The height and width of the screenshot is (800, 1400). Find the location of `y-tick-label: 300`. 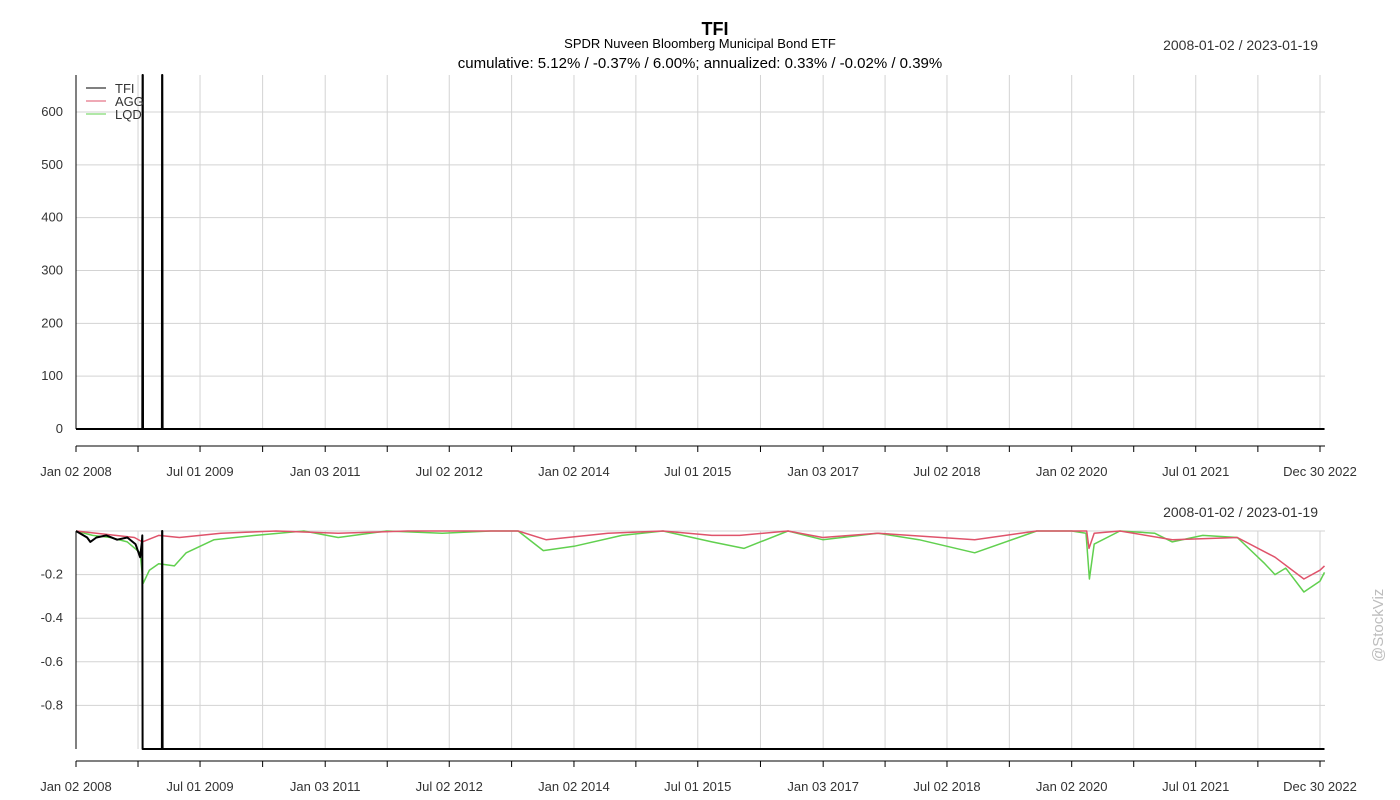

y-tick-label: 300 is located at coordinates (52, 269).